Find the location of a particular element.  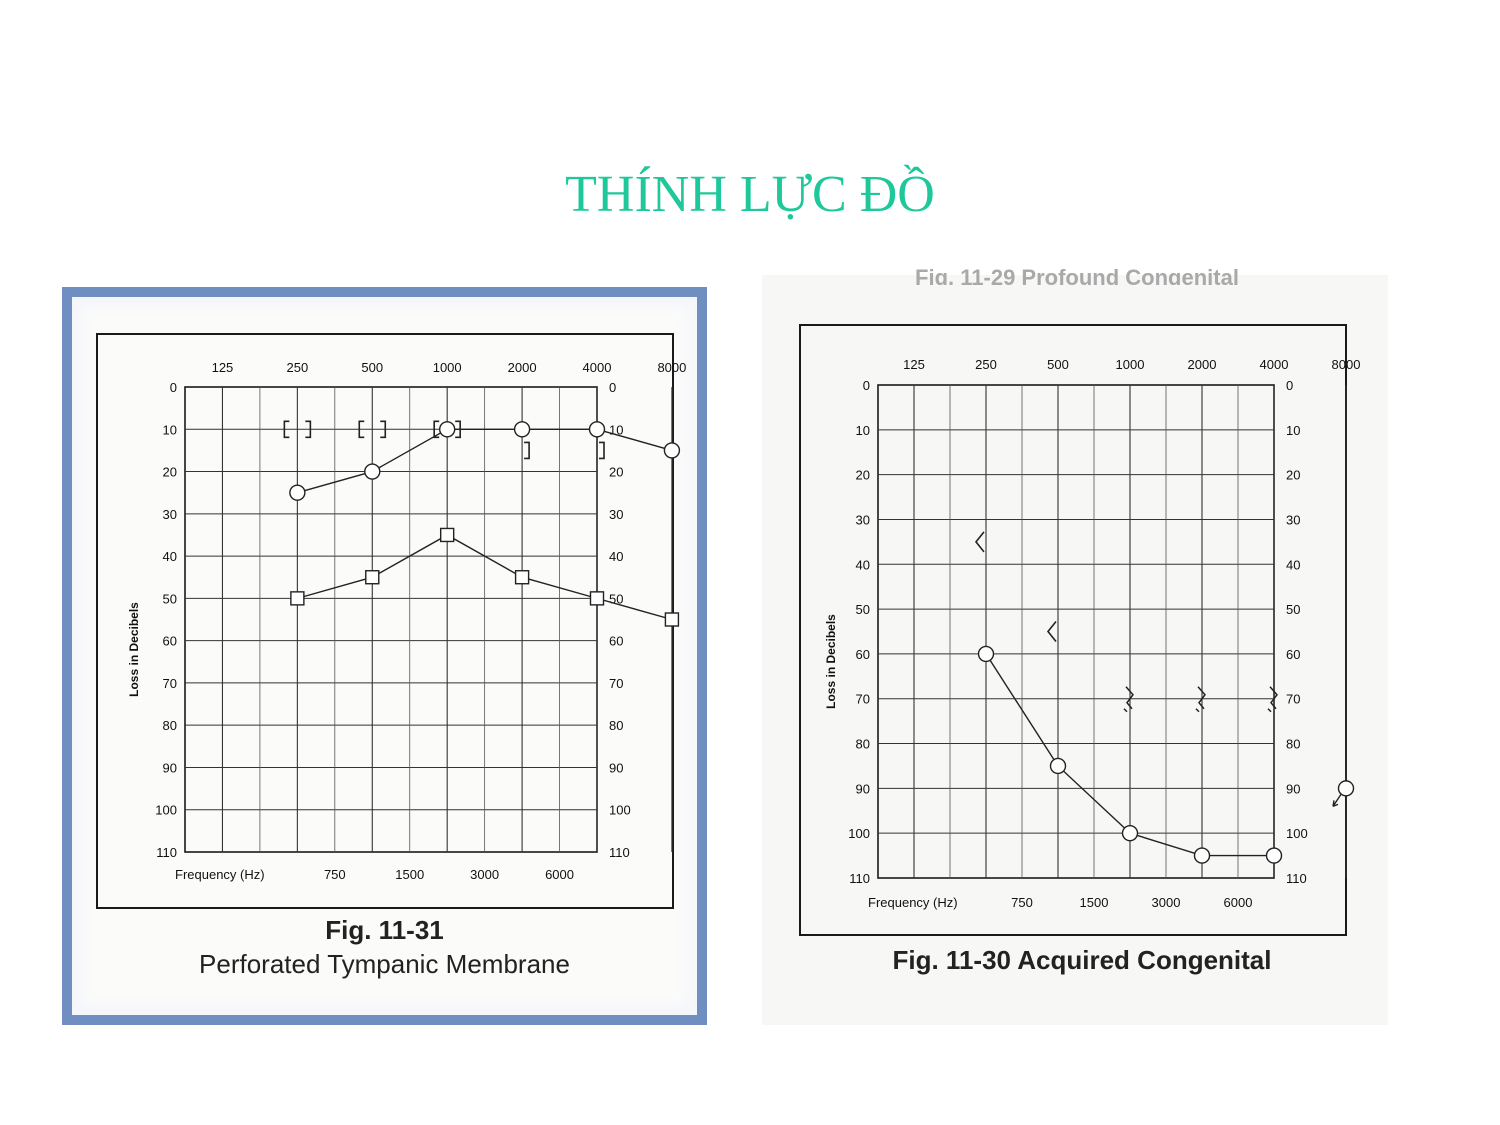

data-point-circle-no-response is located at coordinates (1346, 788).